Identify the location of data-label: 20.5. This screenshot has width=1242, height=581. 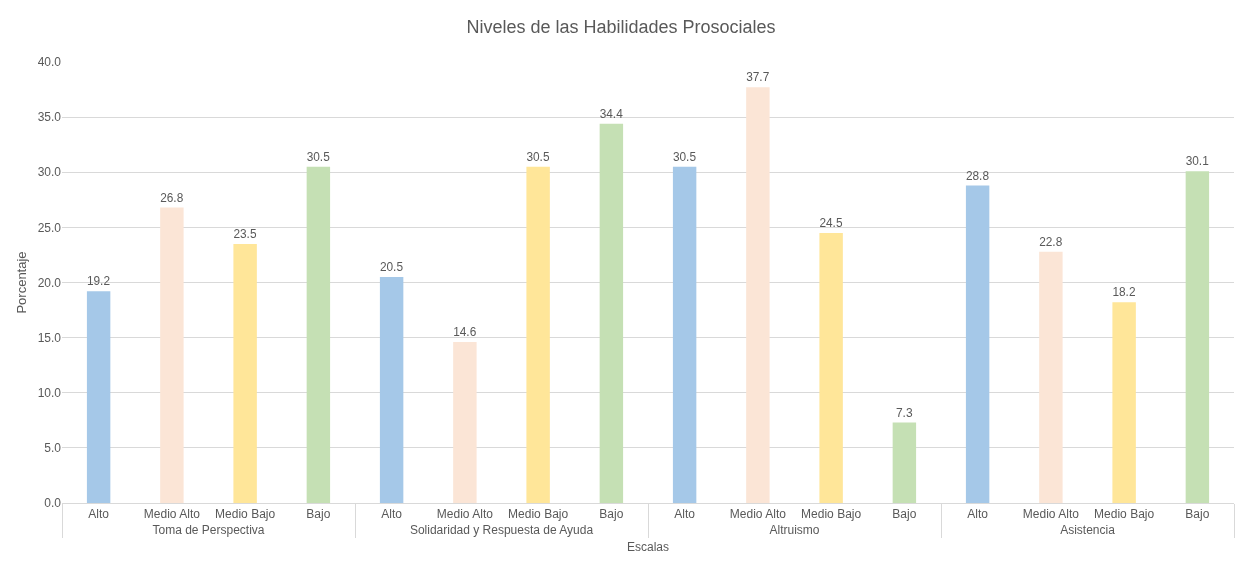
(391, 267).